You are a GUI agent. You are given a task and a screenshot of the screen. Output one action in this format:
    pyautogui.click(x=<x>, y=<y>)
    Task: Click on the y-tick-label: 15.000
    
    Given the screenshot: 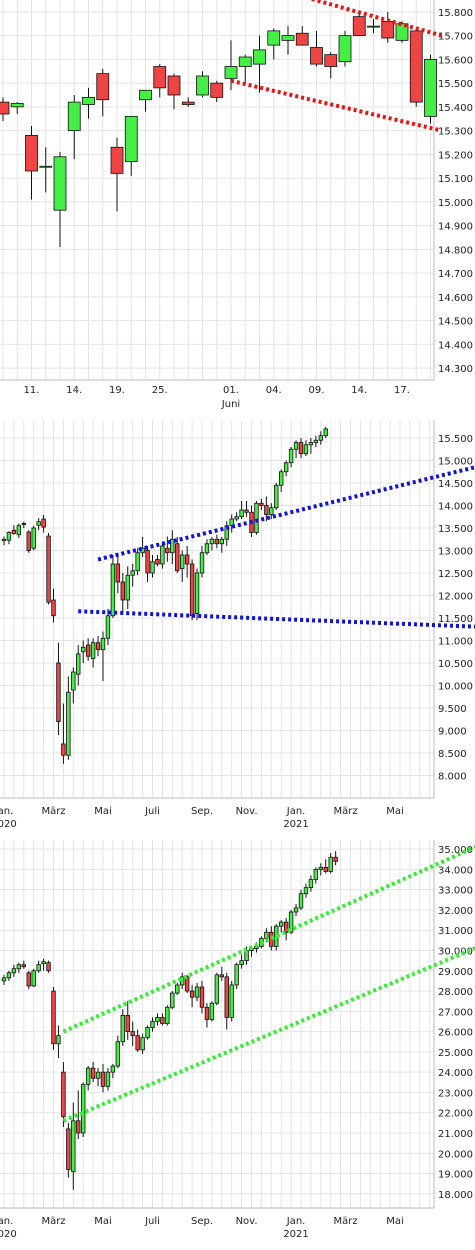 What is the action you would take?
    pyautogui.click(x=455, y=203)
    